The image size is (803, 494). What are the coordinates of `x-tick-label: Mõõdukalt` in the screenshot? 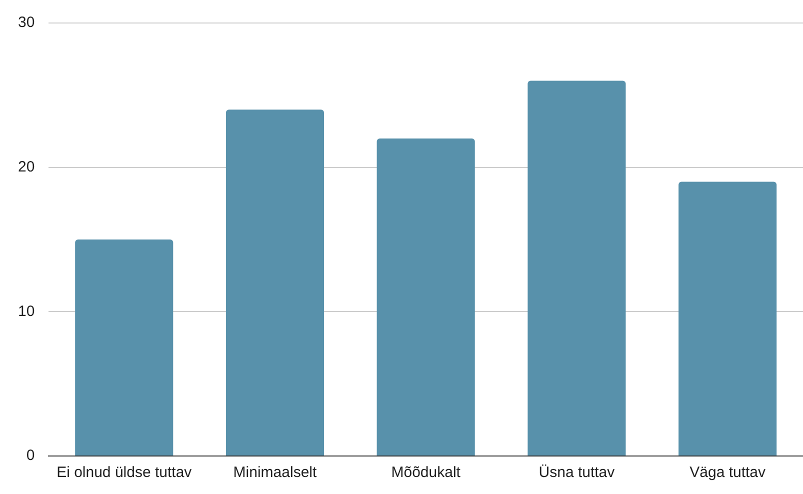 It's located at (426, 473).